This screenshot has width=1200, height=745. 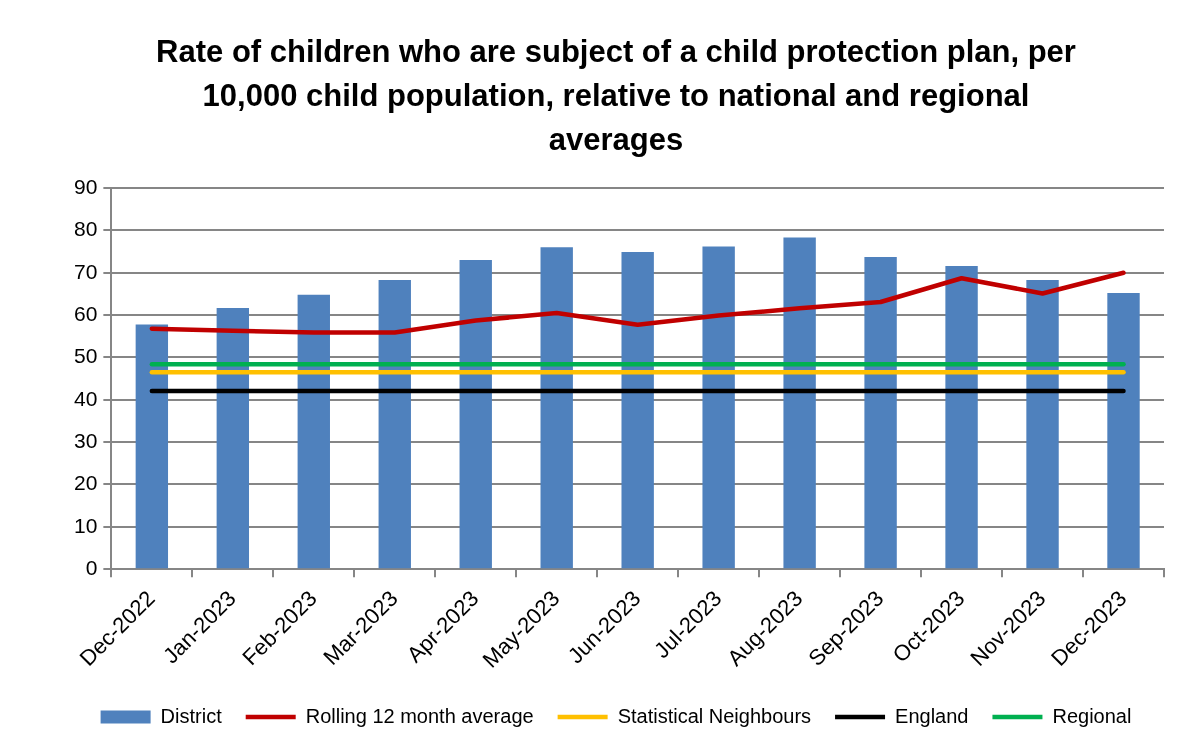 What do you see at coordinates (1092, 715) in the screenshot?
I see `legend-label: Regional` at bounding box center [1092, 715].